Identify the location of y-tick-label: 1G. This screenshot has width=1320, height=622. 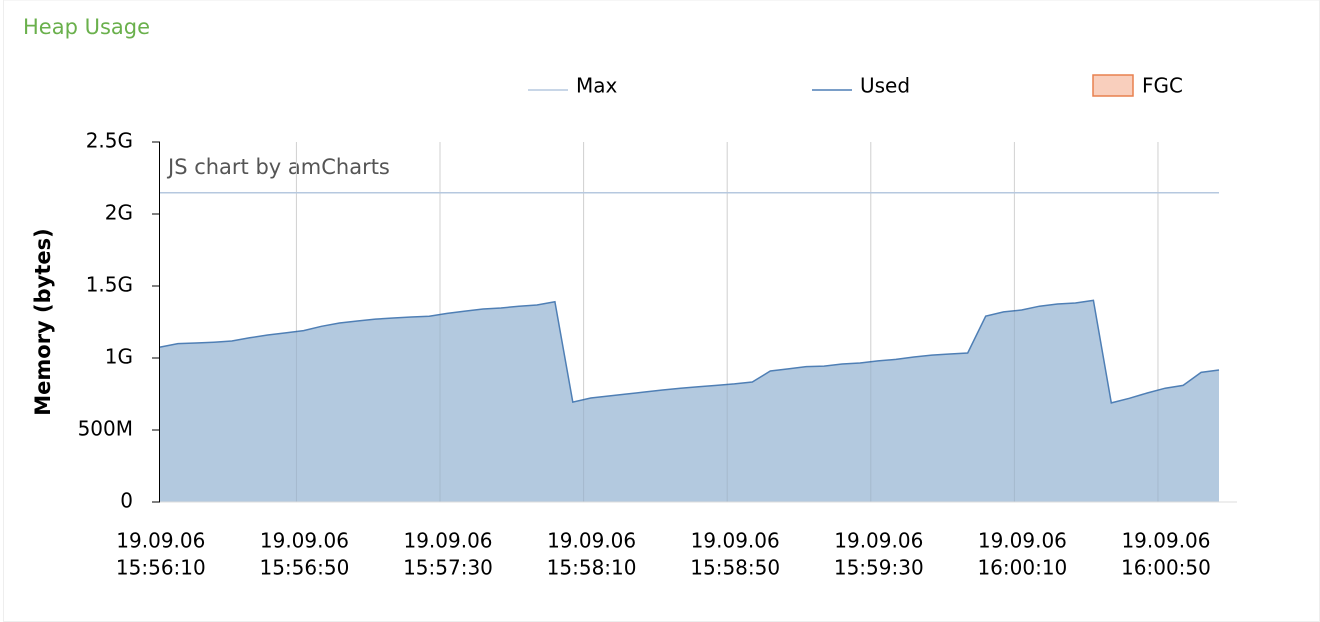
(119, 357).